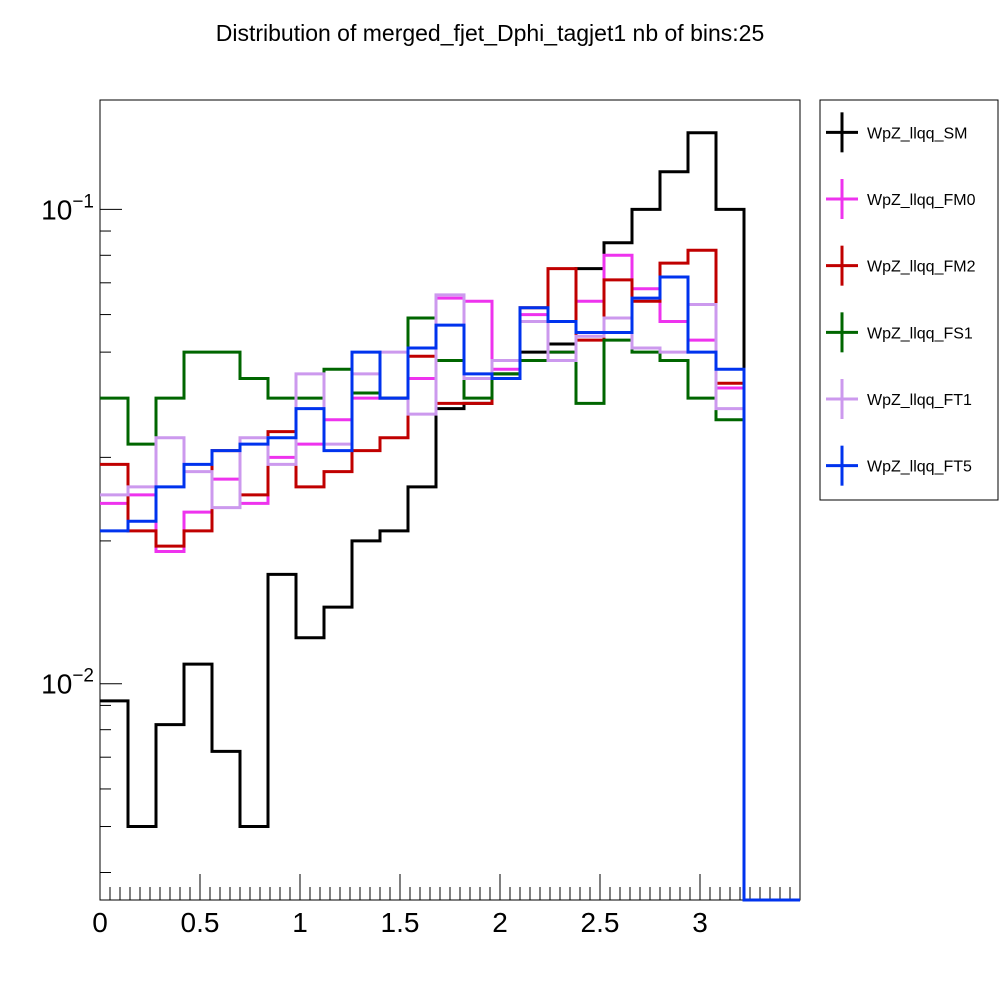  Describe the element at coordinates (67, 683) in the screenshot. I see `y-tick-label: 10⁻²` at that location.